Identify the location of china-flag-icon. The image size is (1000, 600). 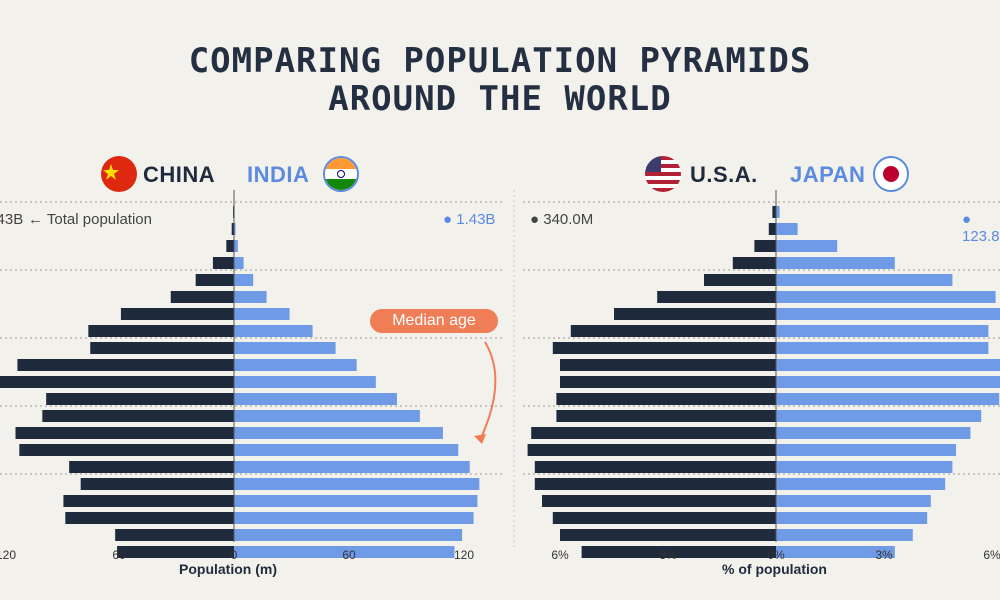
(119, 174).